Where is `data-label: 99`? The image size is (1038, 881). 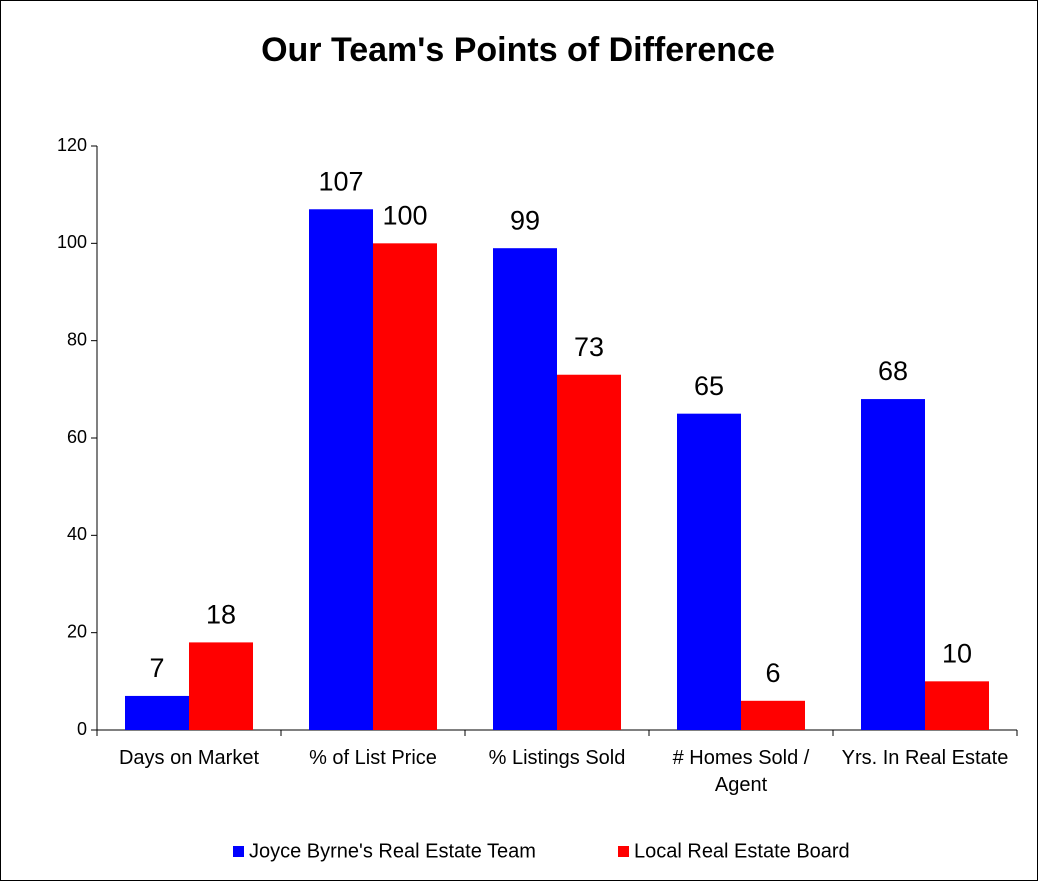 data-label: 99 is located at coordinates (525, 220).